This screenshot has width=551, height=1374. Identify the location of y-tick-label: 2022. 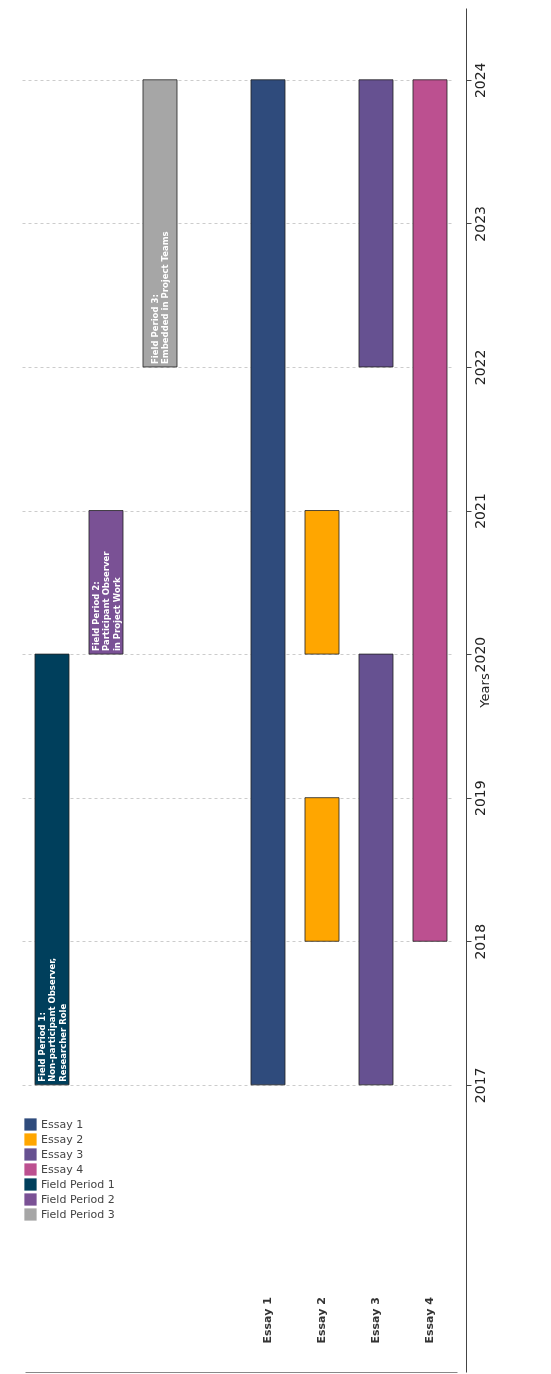
(479, 367).